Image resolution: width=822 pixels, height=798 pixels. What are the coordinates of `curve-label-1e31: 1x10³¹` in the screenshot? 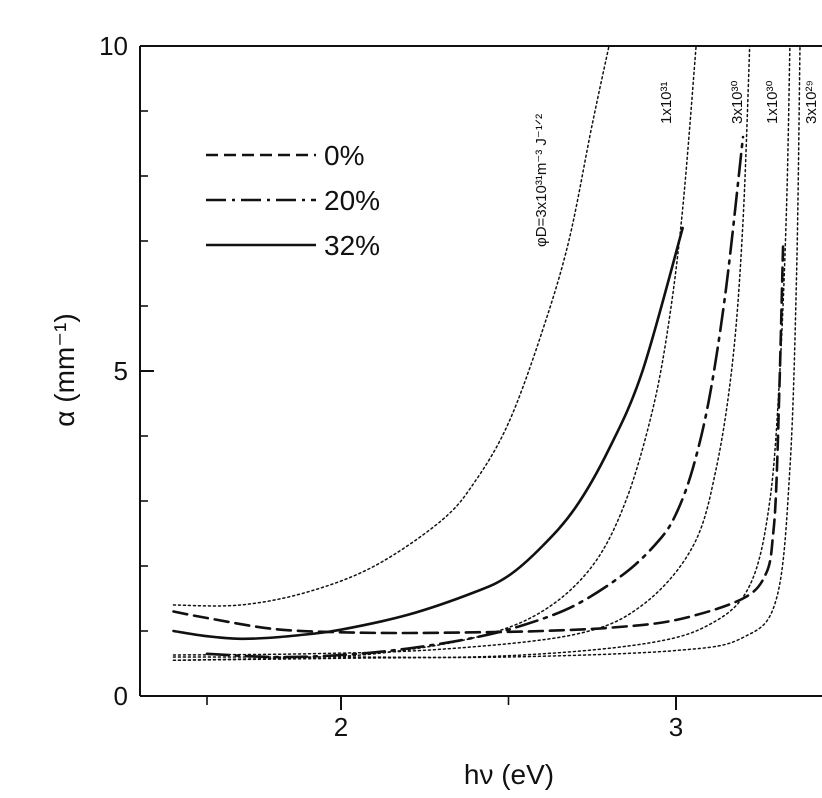 It's located at (666, 102).